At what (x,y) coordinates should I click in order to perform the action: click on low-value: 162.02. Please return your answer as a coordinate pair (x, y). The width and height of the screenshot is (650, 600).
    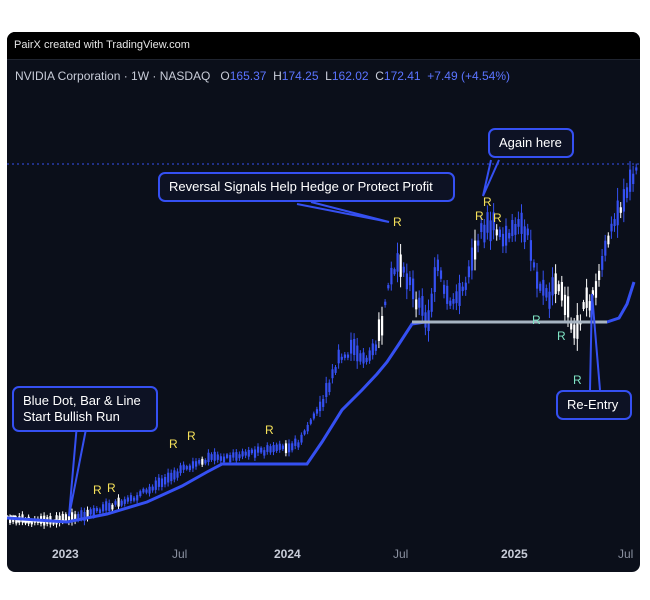
    Looking at the image, I should click on (350, 76).